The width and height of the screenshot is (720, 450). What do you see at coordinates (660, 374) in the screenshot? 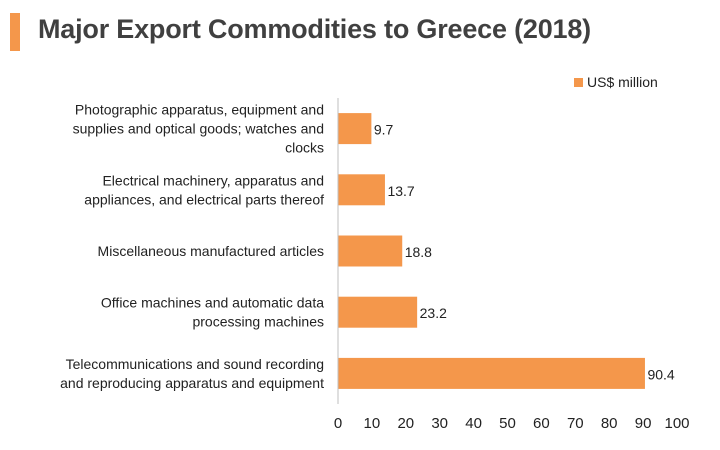
I see `data-label: 90.4` at bounding box center [660, 374].